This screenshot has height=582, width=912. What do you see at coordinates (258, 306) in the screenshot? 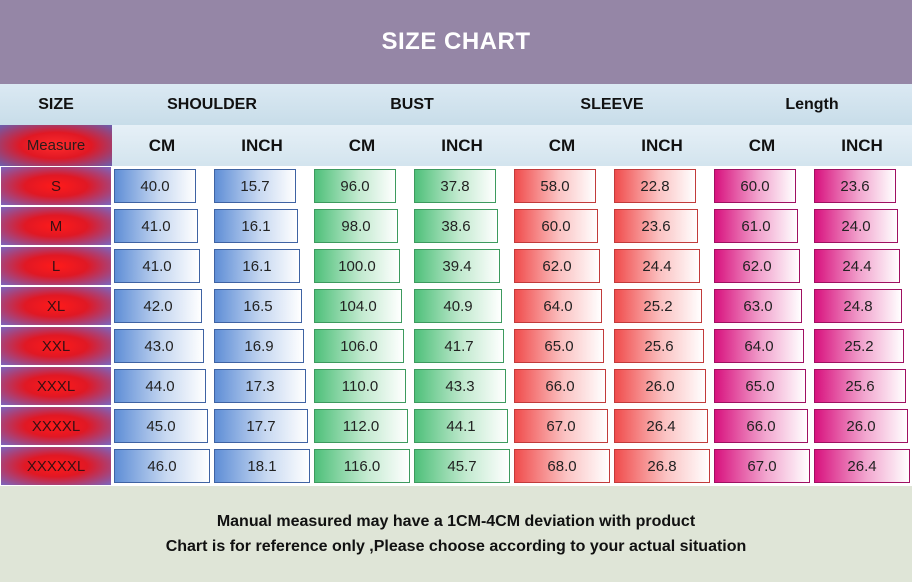
I see `measurement-cell: 16.5` at bounding box center [258, 306].